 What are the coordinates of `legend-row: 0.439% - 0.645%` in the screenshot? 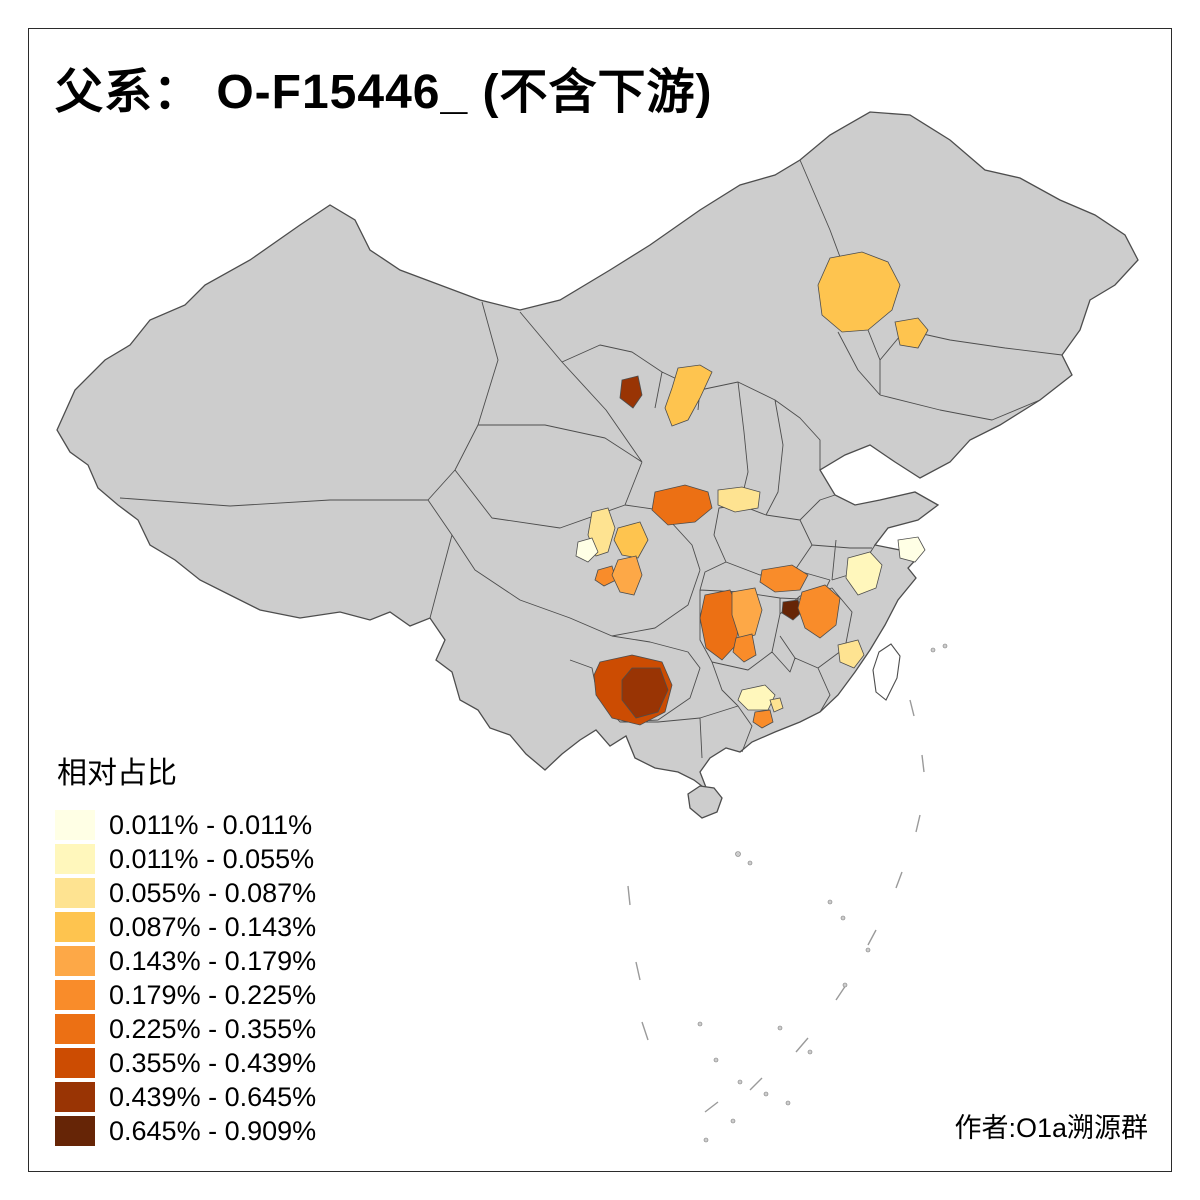 It's located at (185, 1097).